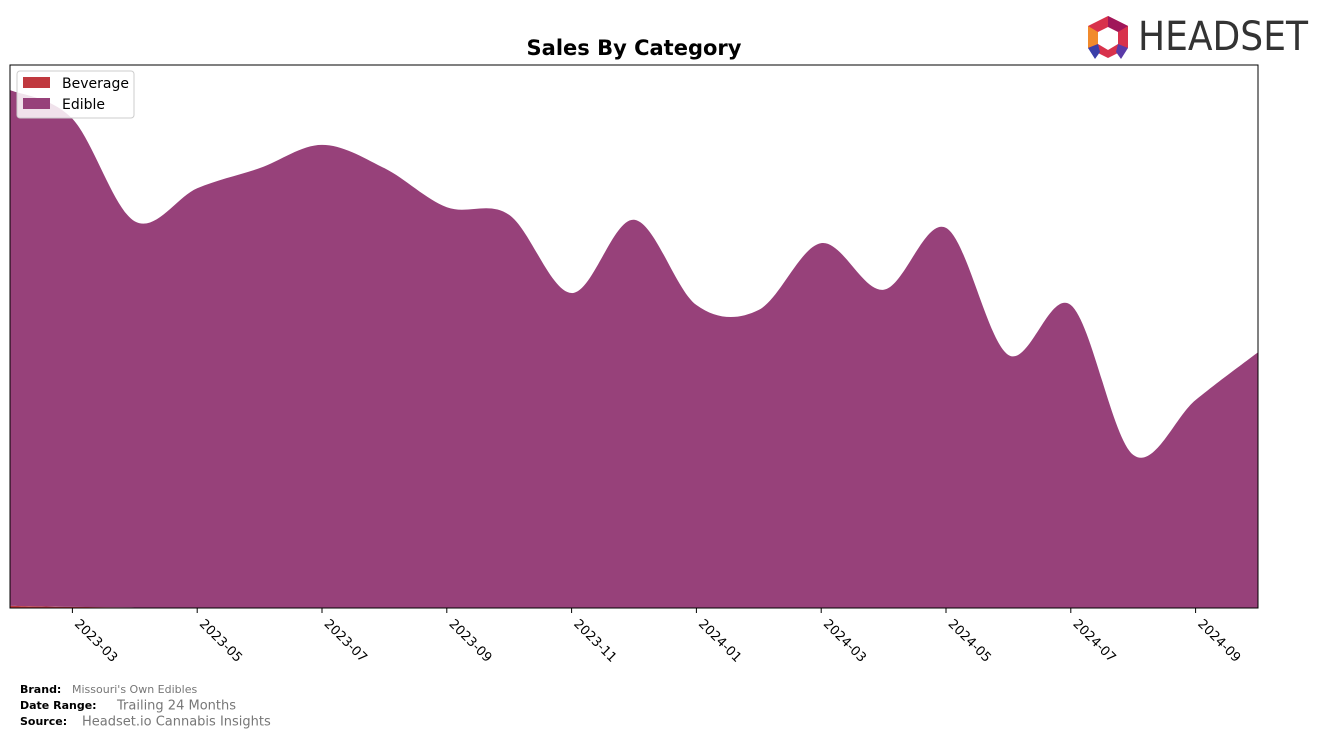  What do you see at coordinates (469, 641) in the screenshot?
I see `x-tick-label: 2023-09` at bounding box center [469, 641].